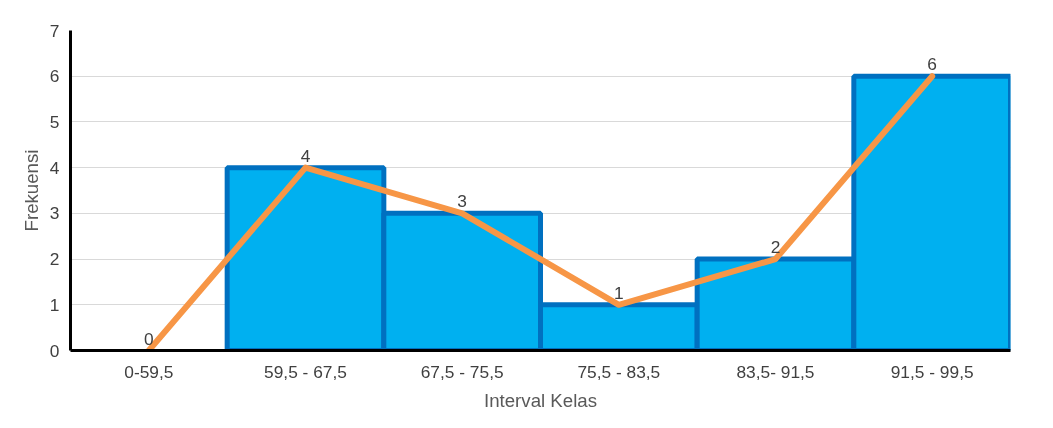 This screenshot has width=1053, height=428. Describe the element at coordinates (932, 64) in the screenshot. I see `data-label: 6` at that location.